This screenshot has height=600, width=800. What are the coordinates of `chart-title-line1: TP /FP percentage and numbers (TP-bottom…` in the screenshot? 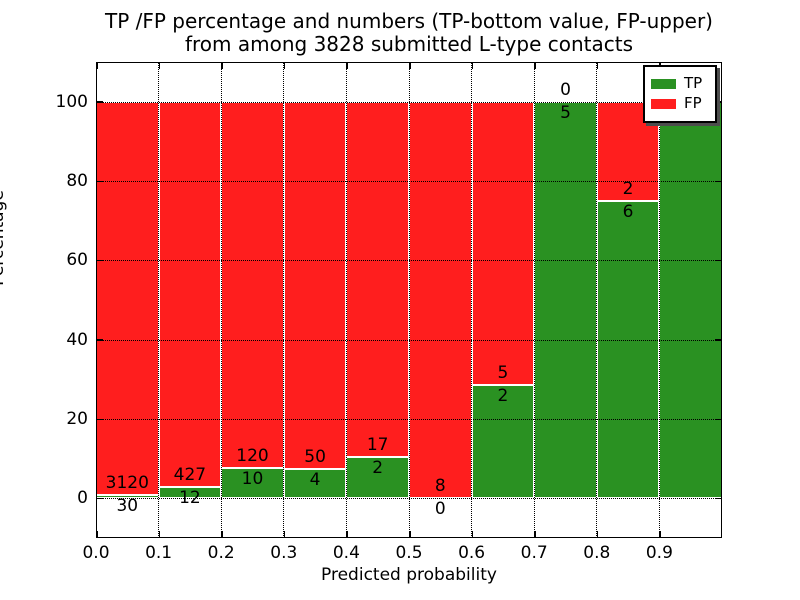 It's located at (409, 21).